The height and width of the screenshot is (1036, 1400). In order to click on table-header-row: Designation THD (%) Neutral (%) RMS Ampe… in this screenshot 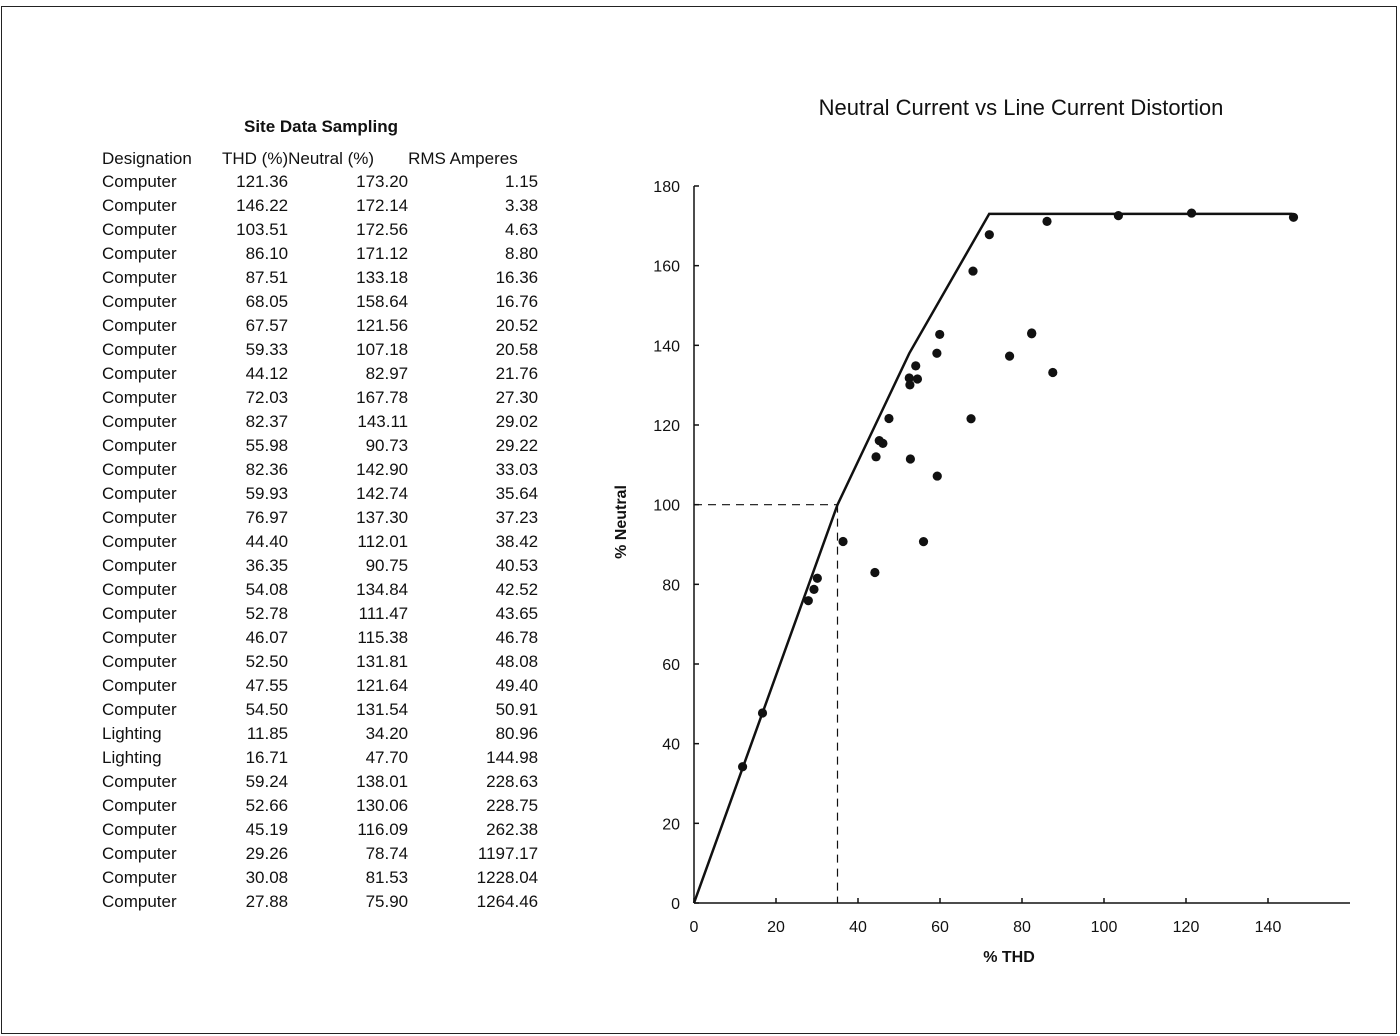, I will do `click(320, 159)`.